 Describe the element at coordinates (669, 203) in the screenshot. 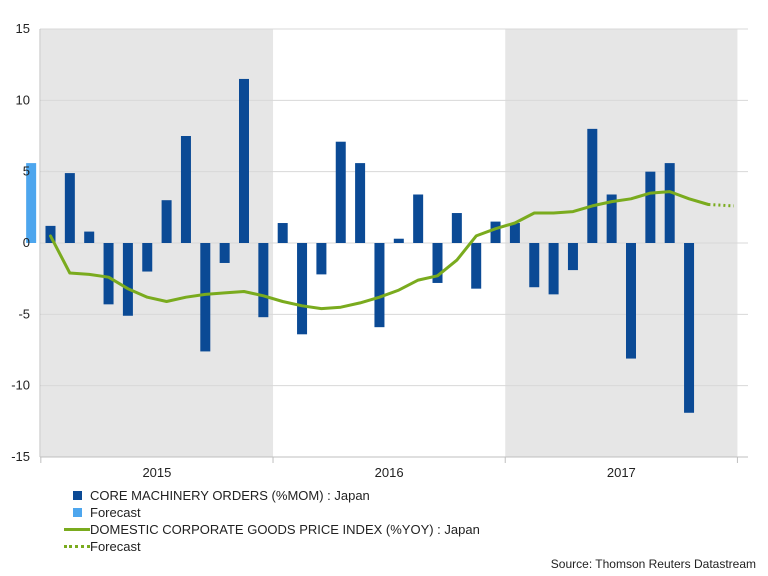

I see `bar-sep-2017` at that location.